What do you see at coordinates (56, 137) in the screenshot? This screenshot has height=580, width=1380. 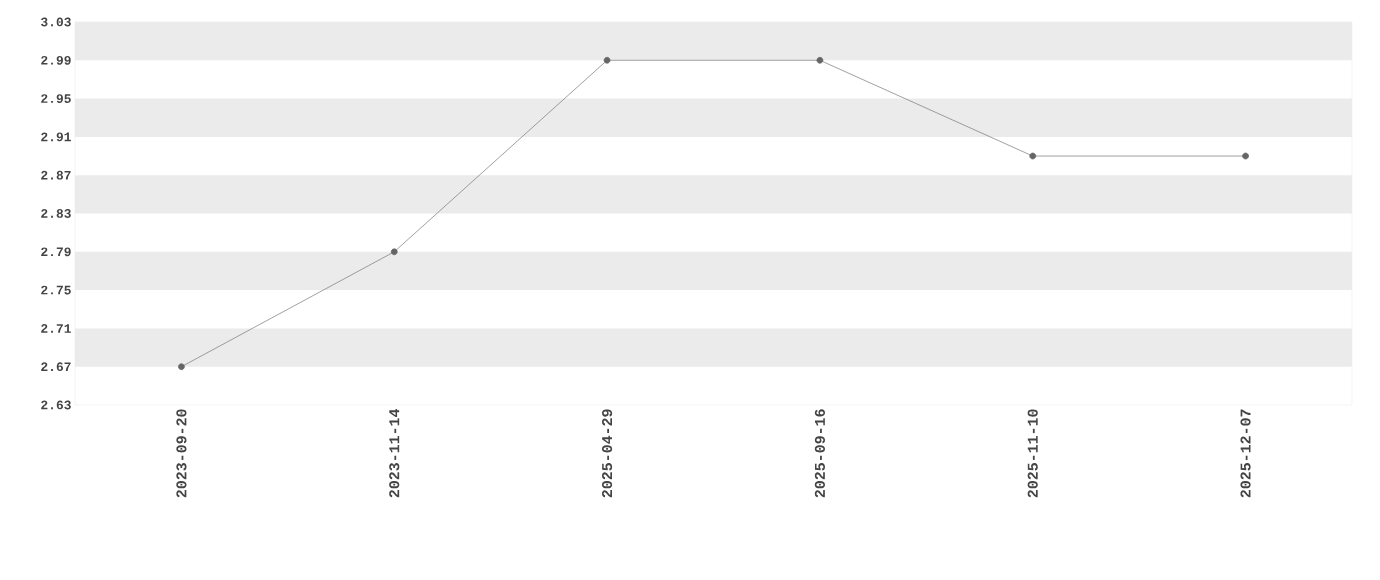 I see `y-tick-label: 2.91` at bounding box center [56, 137].